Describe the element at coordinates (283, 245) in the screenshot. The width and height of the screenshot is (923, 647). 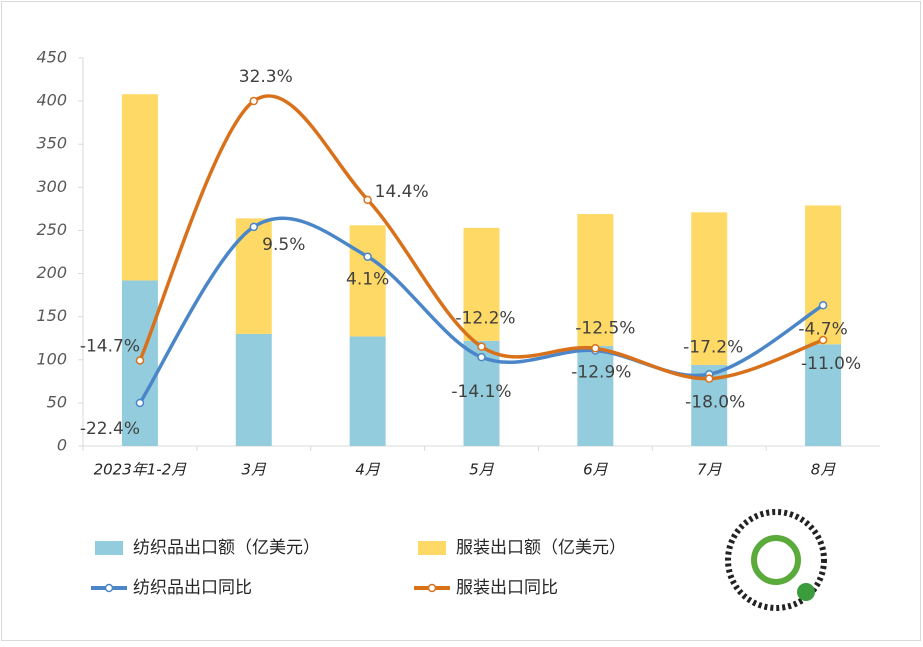
I see `data-label: 9.5%` at that location.